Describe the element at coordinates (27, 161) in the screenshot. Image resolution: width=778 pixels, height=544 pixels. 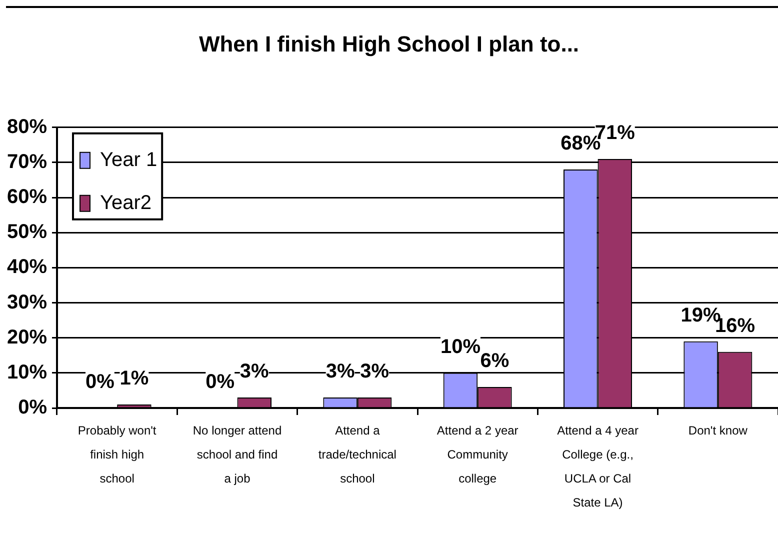
I see `y-tick-label: 70%` at that location.